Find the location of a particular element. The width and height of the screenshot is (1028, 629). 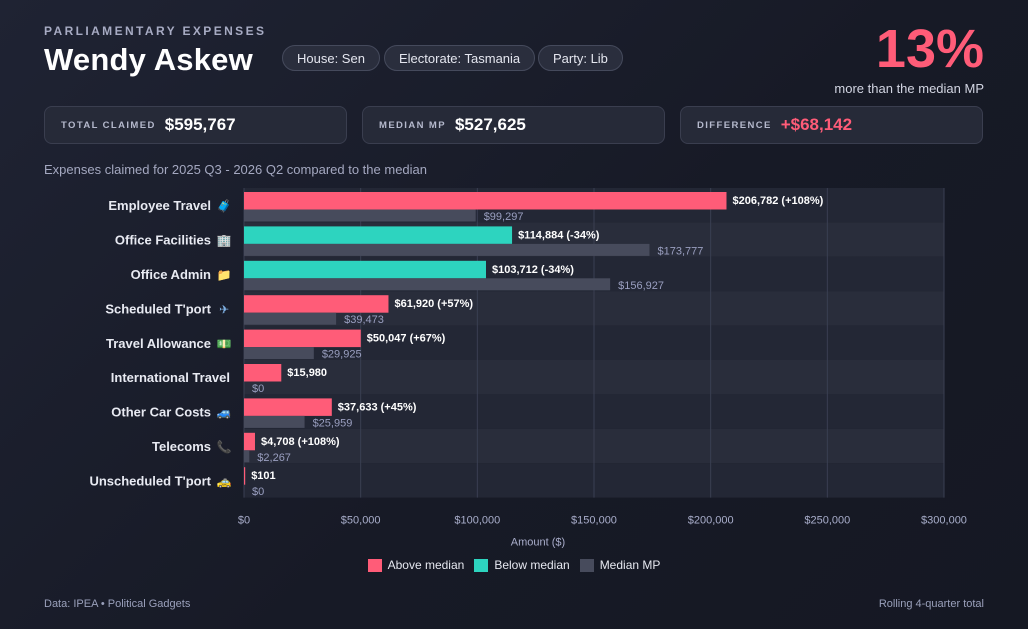

member-value-label: $4,708 (+108%) is located at coordinates (300, 442).